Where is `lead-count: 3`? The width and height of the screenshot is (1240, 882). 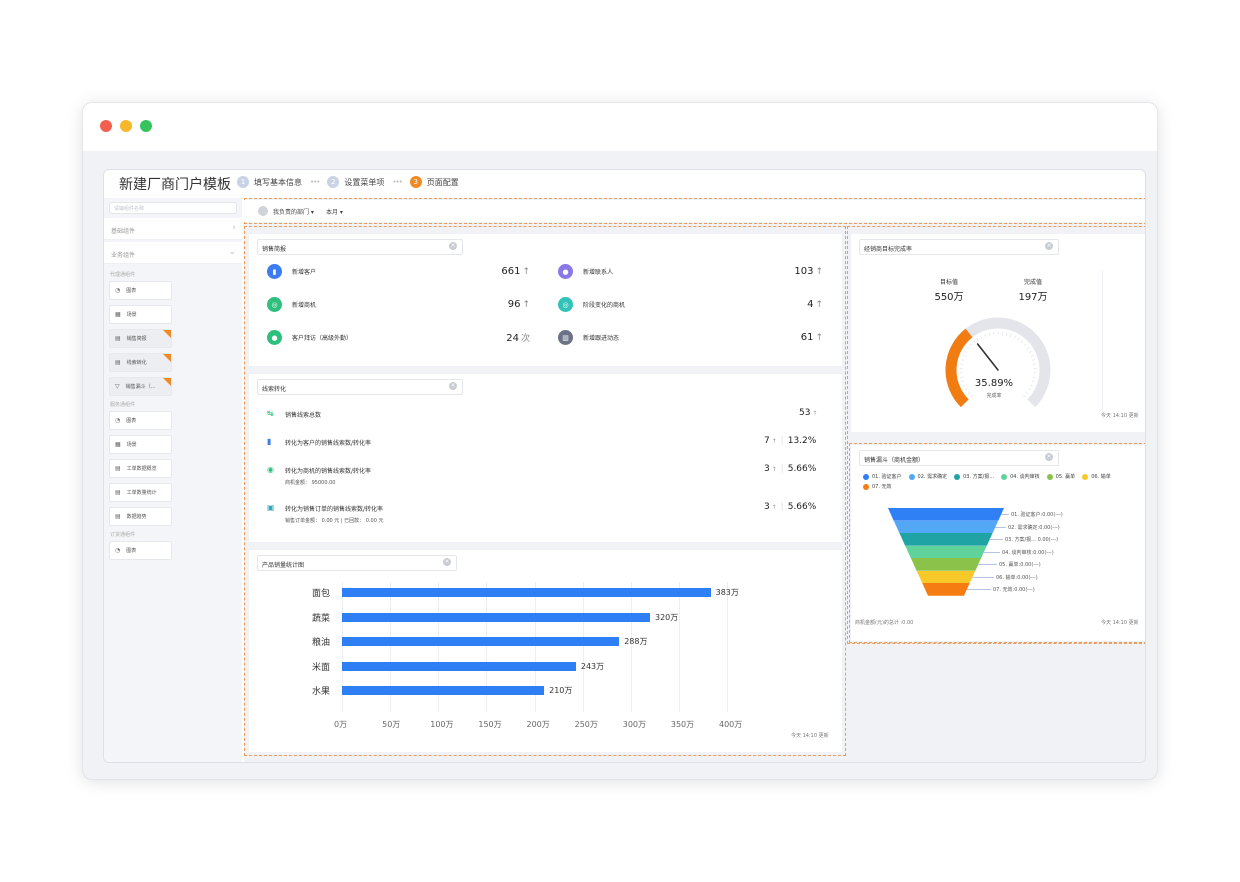 lead-count: 3 is located at coordinates (767, 469).